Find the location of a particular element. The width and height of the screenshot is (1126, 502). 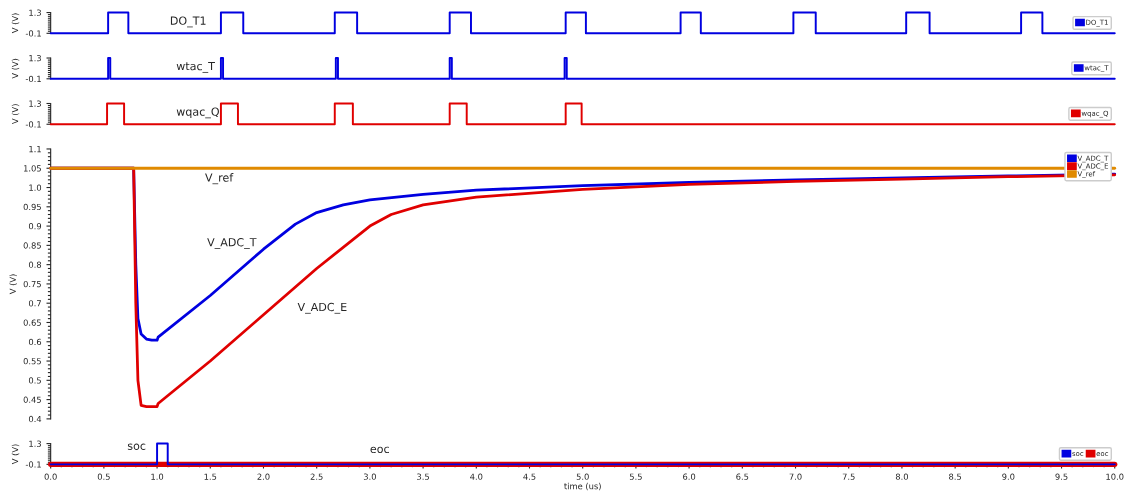

x-axis-title: time (us) is located at coordinates (582, 486).